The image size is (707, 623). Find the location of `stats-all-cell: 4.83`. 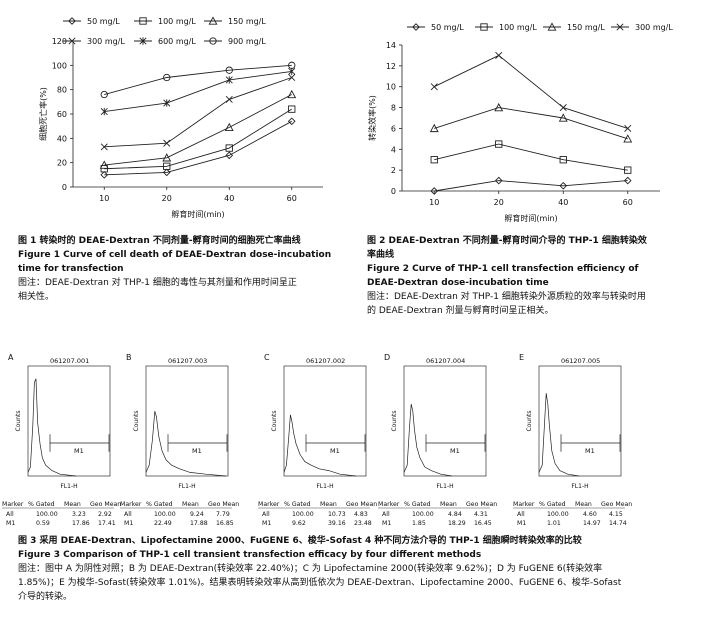

stats-all-cell: 4.83 is located at coordinates (361, 514).